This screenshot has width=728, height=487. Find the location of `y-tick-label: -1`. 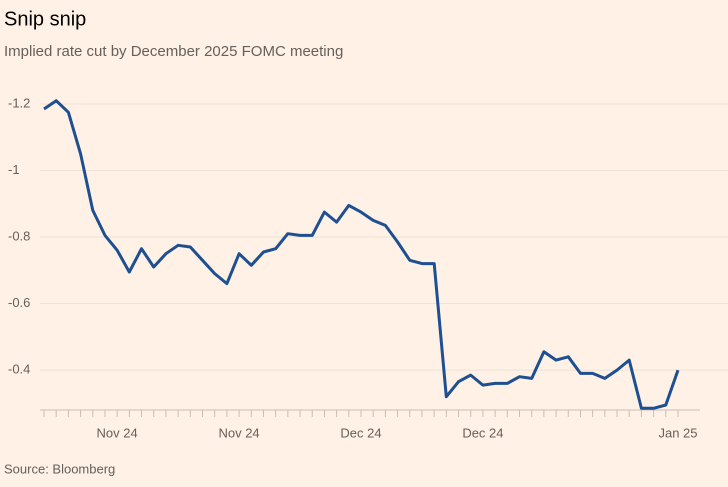

y-tick-label: -1 is located at coordinates (14, 169).